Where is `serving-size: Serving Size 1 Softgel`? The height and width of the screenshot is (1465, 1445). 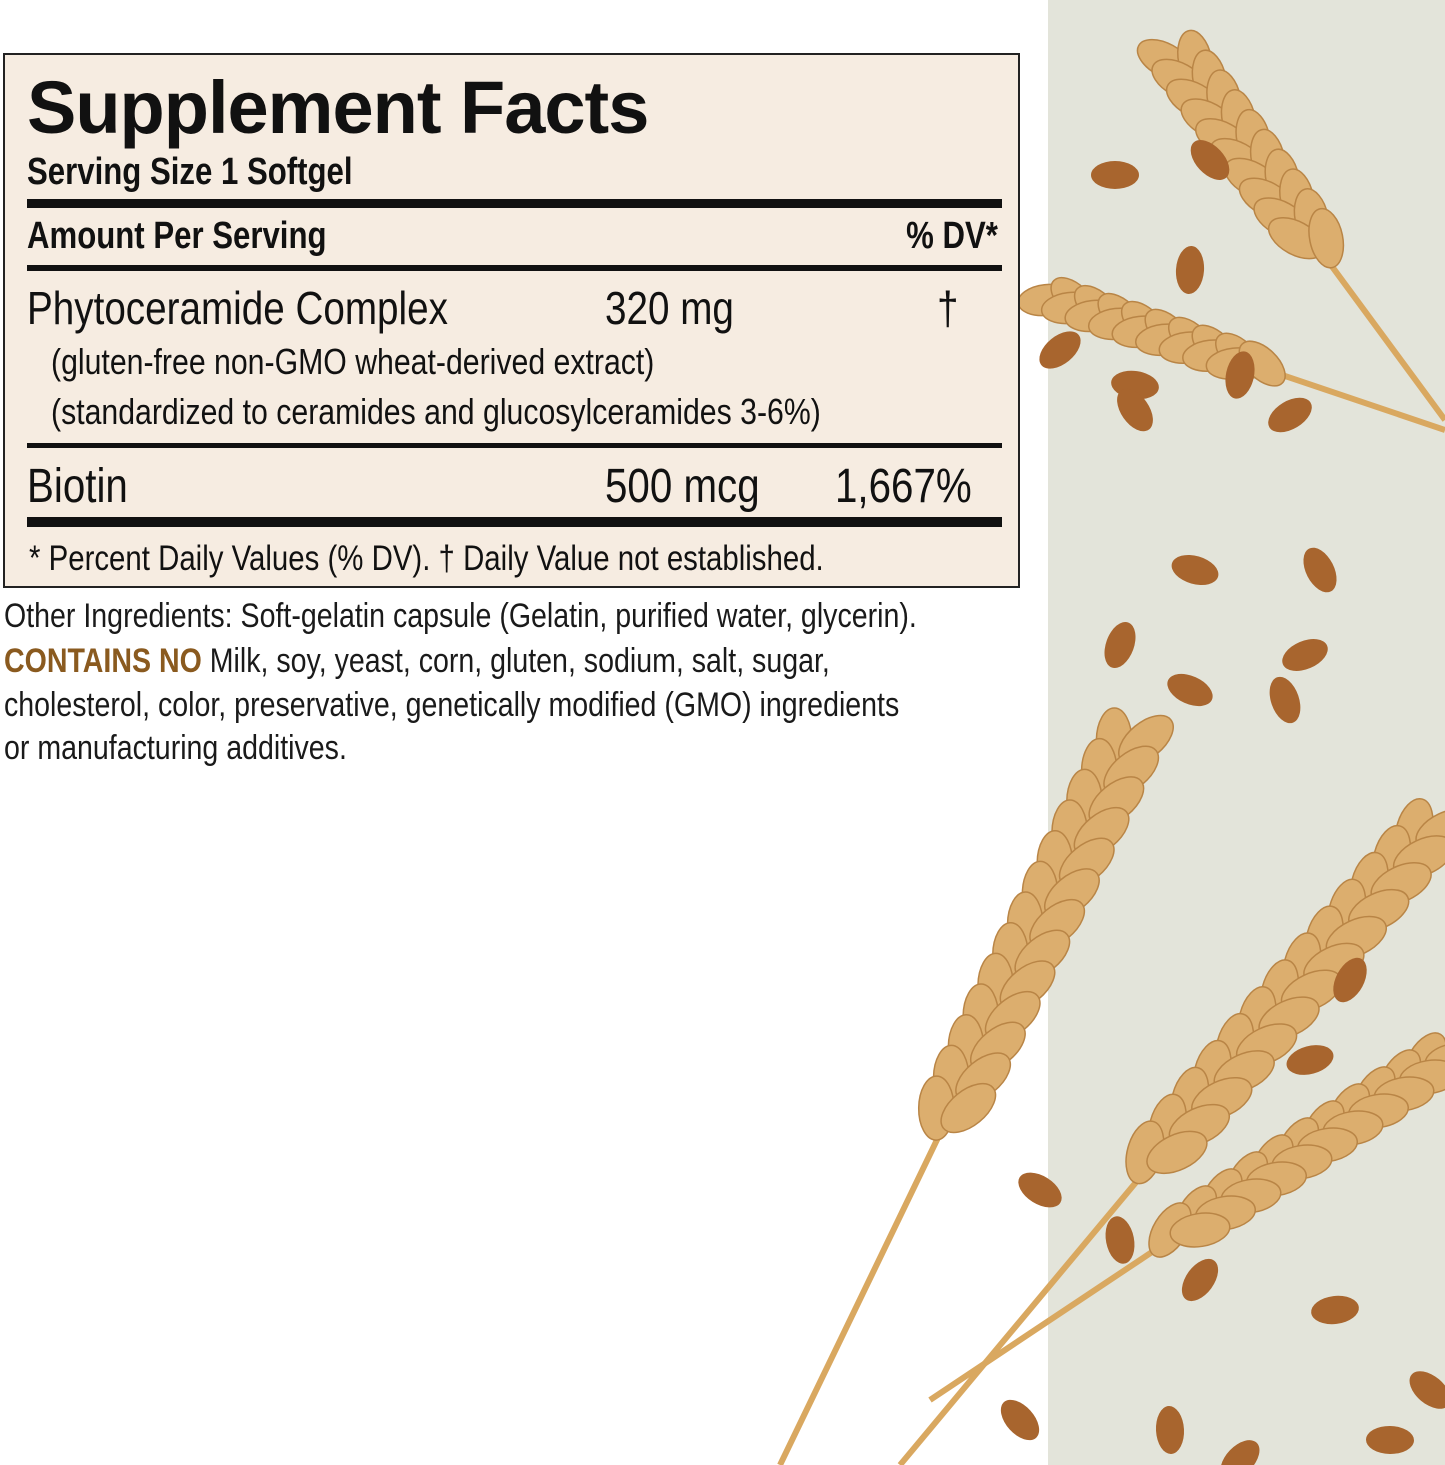
serving-size: Serving Size 1 Softgel is located at coordinates (190, 172).